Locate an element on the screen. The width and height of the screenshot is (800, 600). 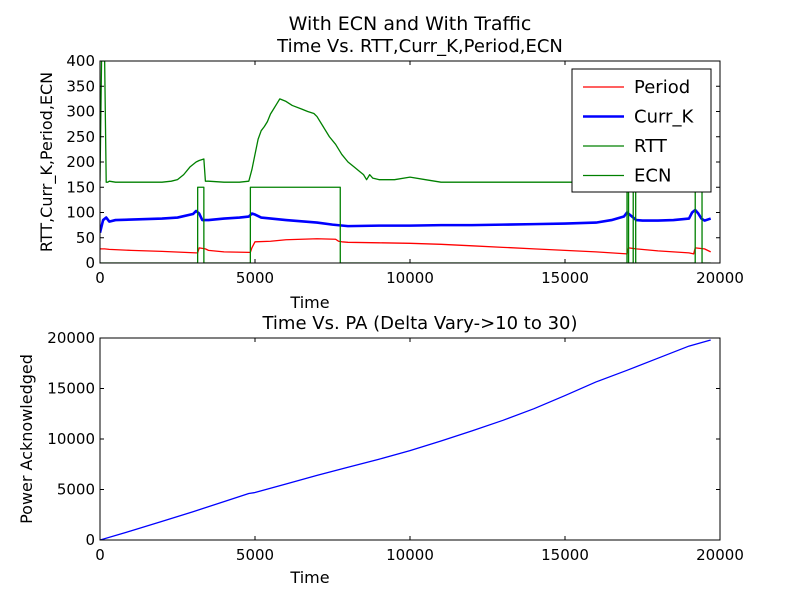
figure-suptitle: With ECN and With Traffic is located at coordinates (410, 24).